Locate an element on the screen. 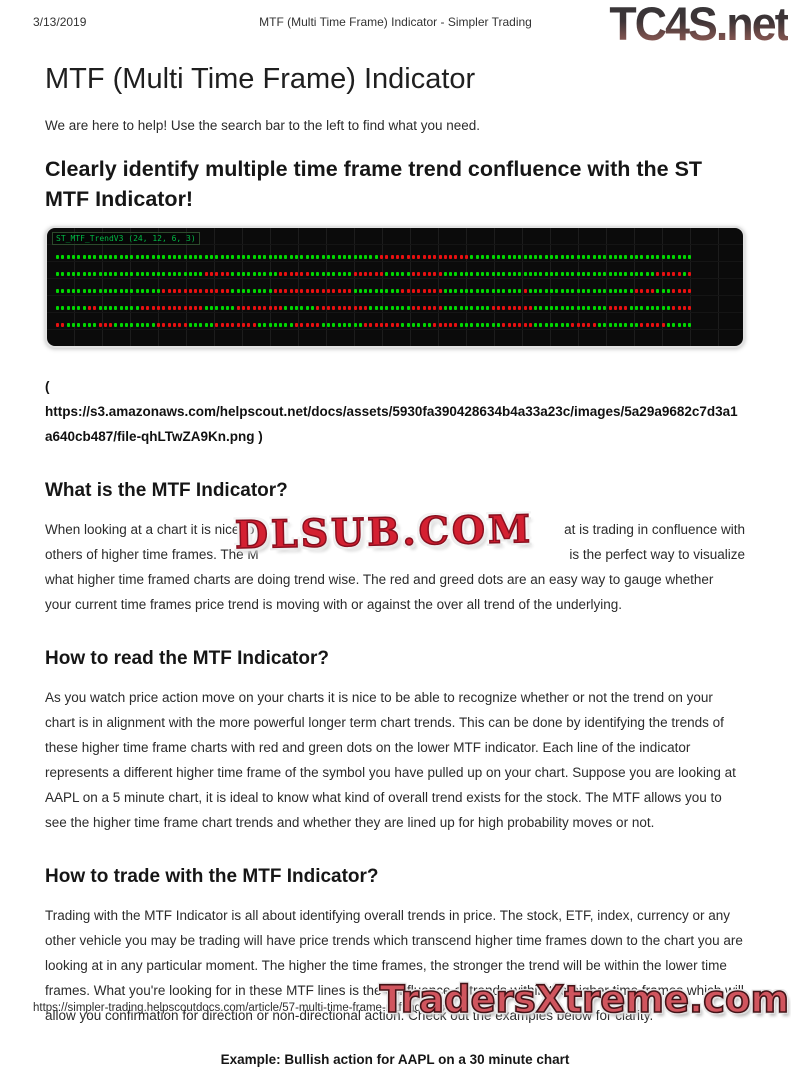 The height and width of the screenshot is (1067, 791). link-line: ( is located at coordinates (47, 386).